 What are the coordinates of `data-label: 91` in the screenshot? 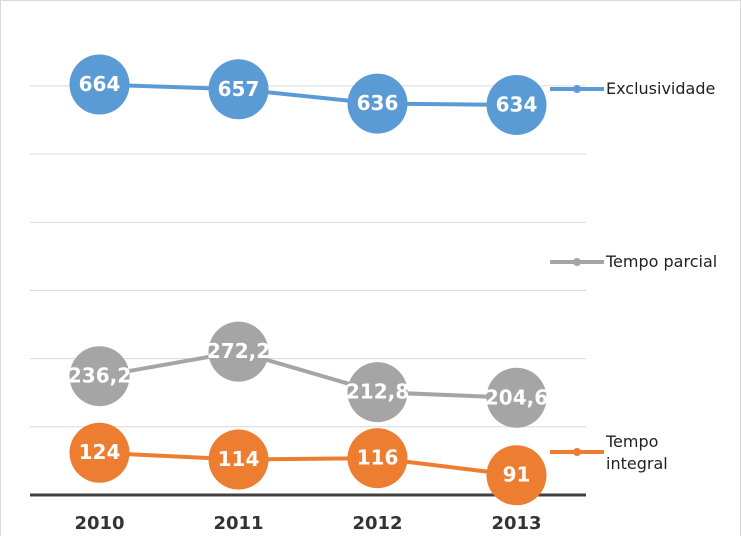 It's located at (517, 475).